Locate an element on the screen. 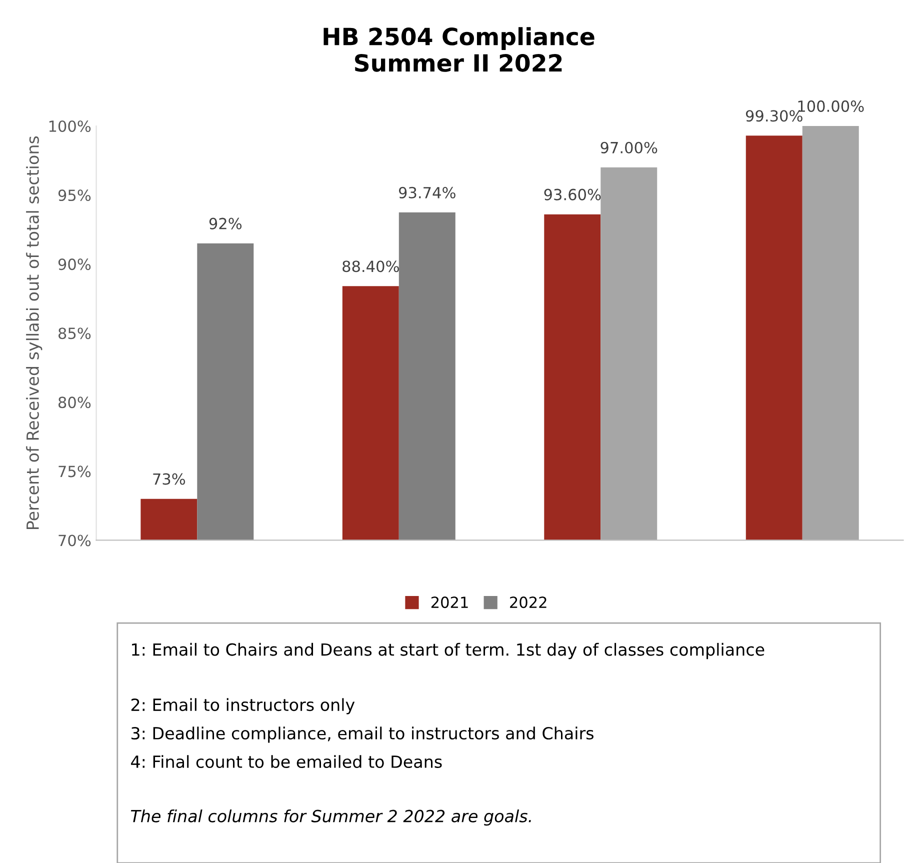 Image resolution: width=917 pixels, height=863 pixels. y-axis-title: Percent of Received syllabi out of total sections is located at coordinates (34, 333).